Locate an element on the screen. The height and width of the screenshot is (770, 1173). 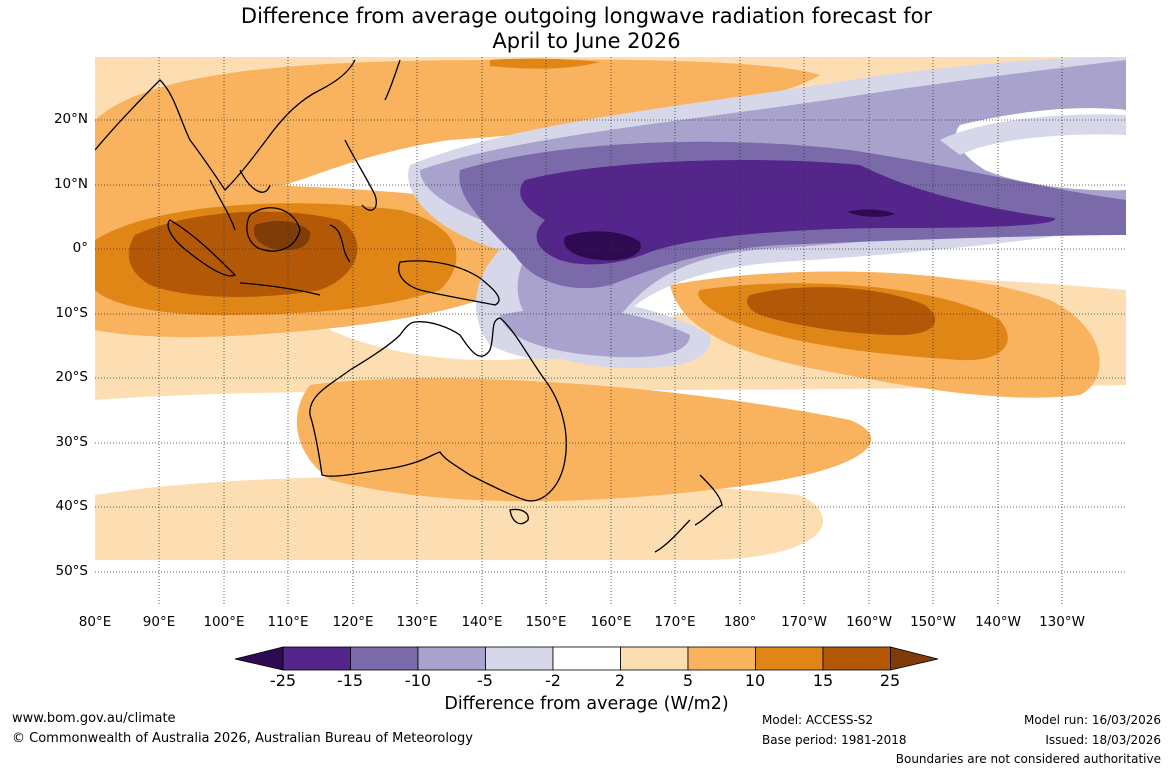
lon-label: 80°E is located at coordinates (95, 622).